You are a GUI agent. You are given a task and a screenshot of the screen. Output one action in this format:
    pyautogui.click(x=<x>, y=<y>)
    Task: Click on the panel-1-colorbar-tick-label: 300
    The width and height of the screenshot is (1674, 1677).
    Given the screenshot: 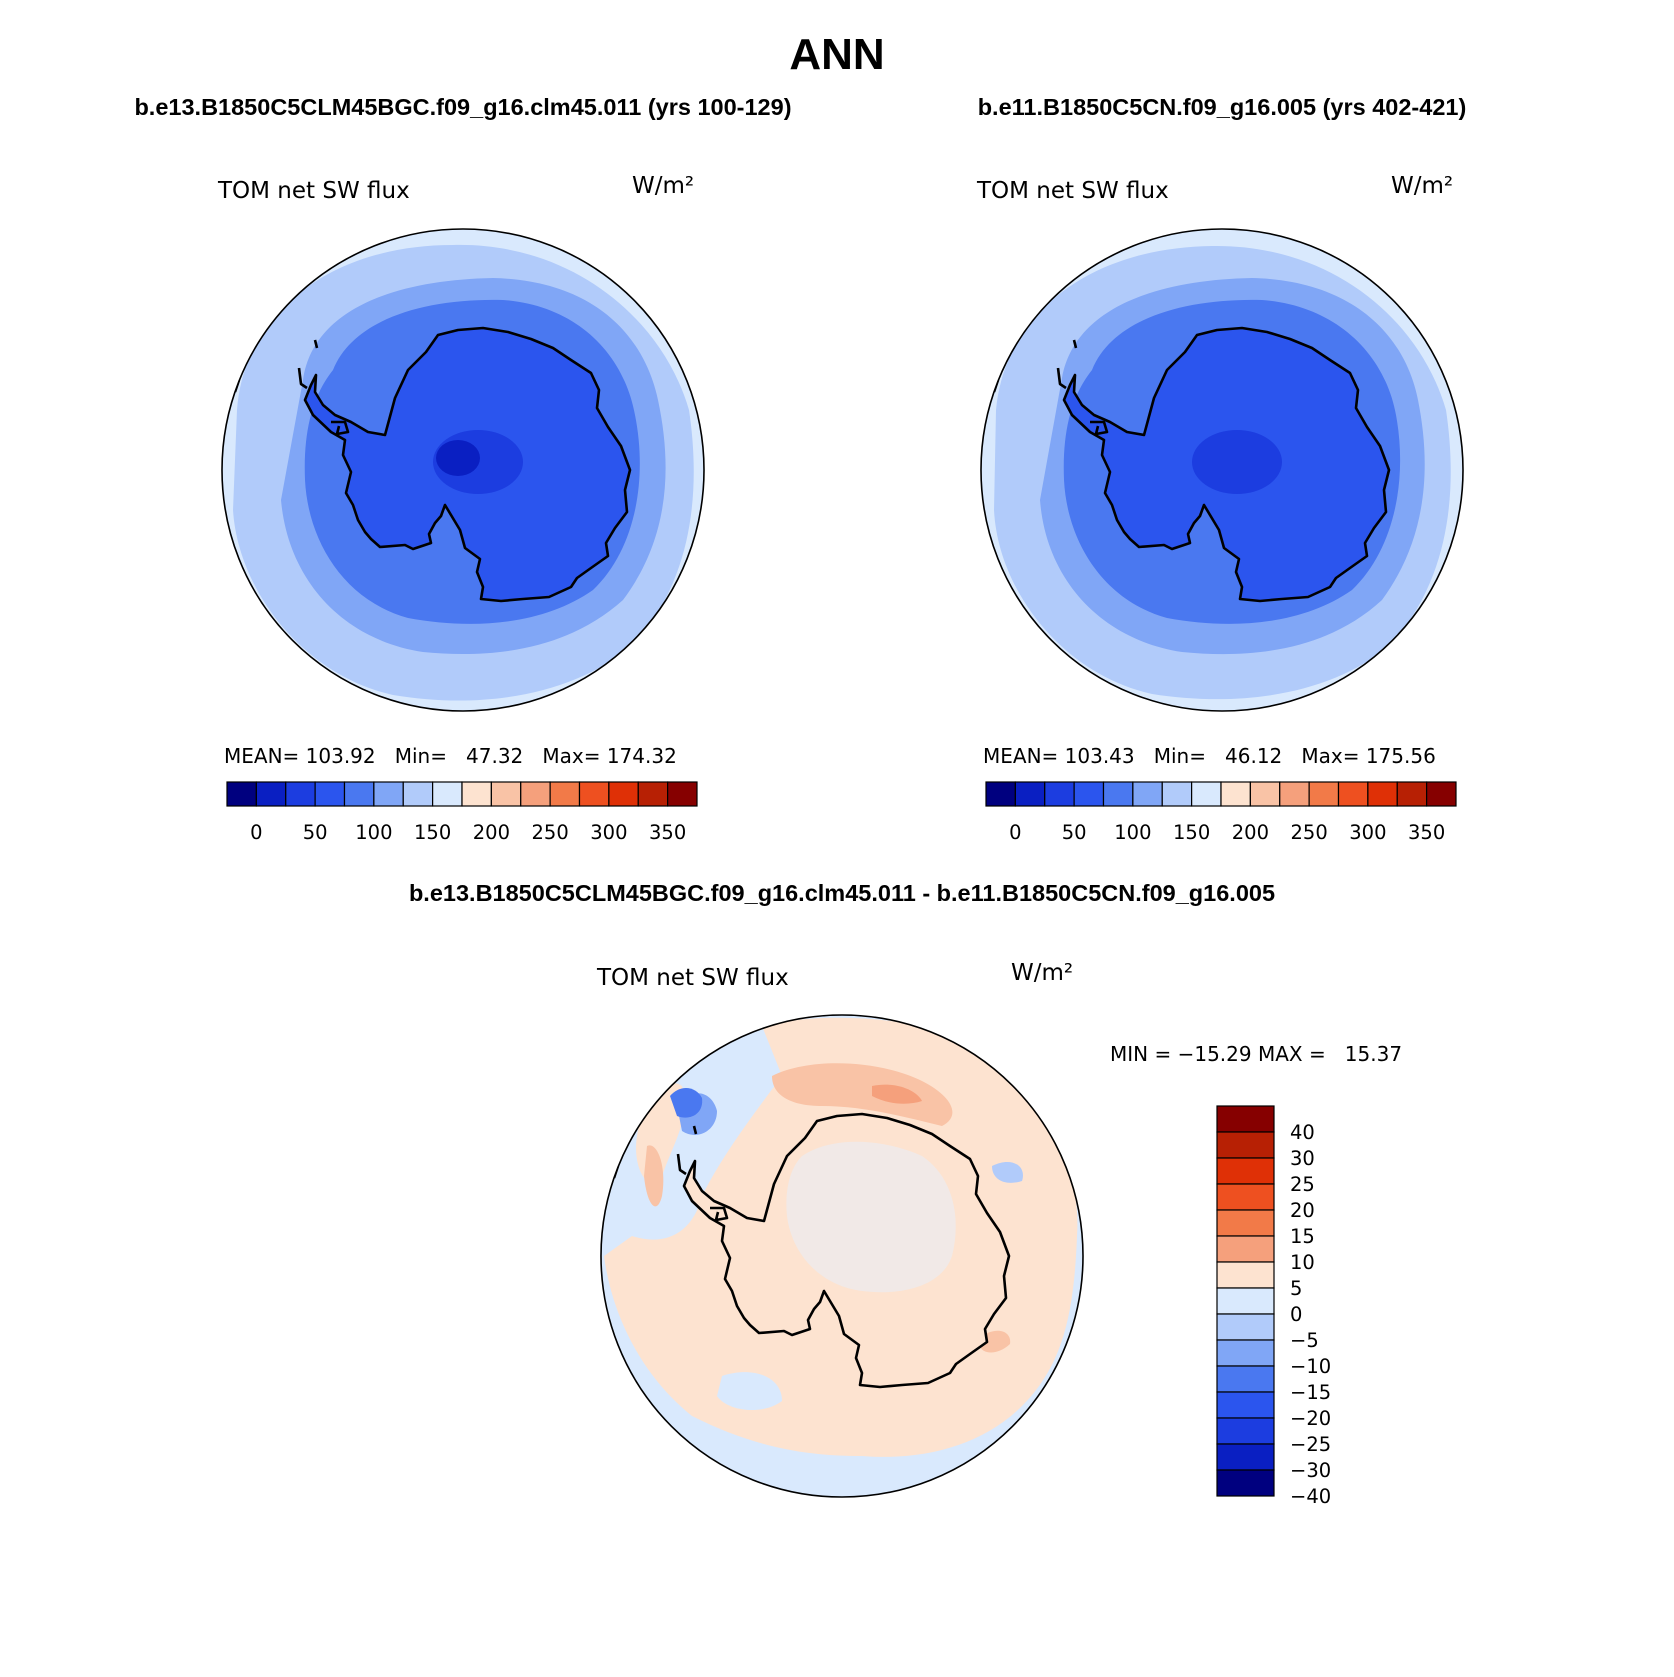 What is the action you would take?
    pyautogui.click(x=608, y=832)
    